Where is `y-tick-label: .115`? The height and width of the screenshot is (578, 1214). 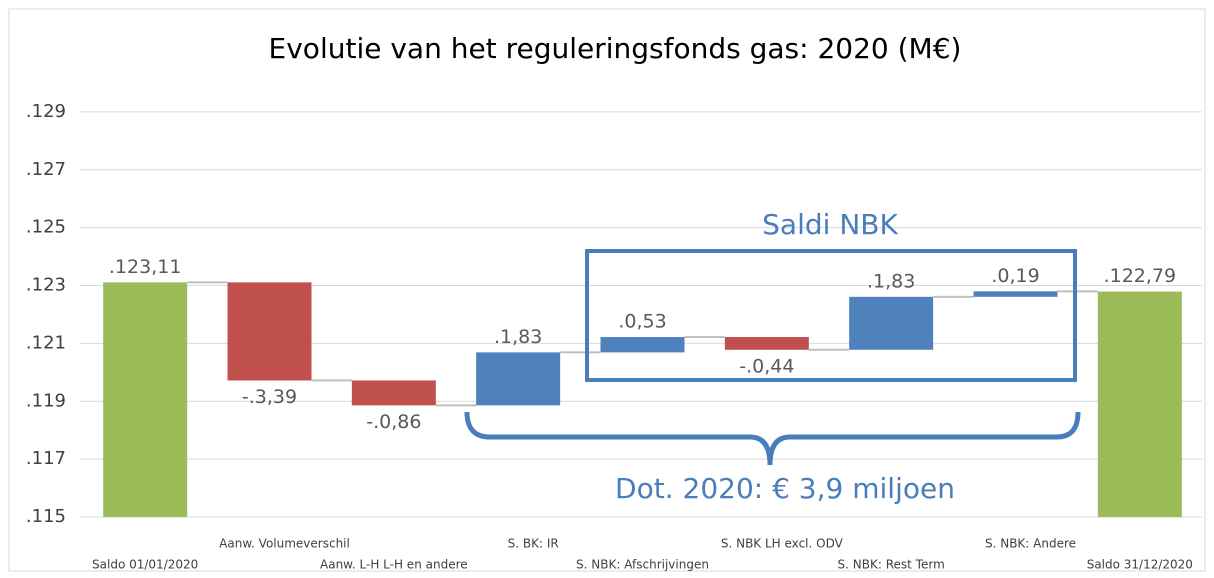
y-tick-label: .115 is located at coordinates (46, 516).